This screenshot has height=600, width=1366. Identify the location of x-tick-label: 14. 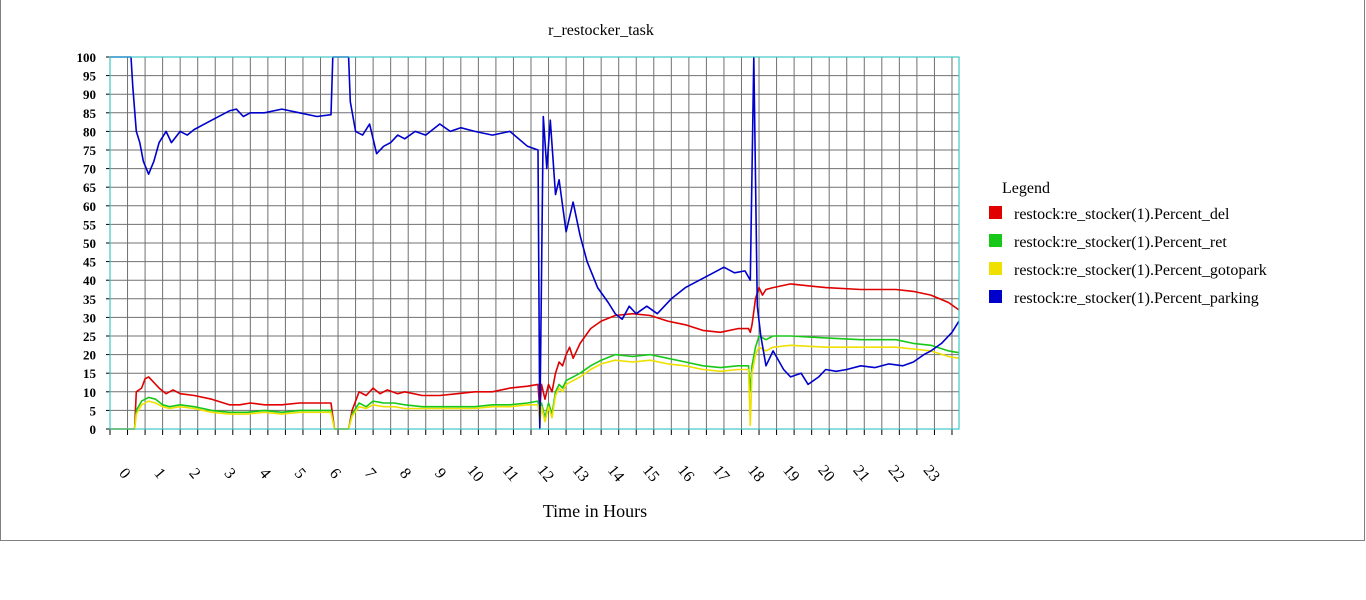
(615, 473).